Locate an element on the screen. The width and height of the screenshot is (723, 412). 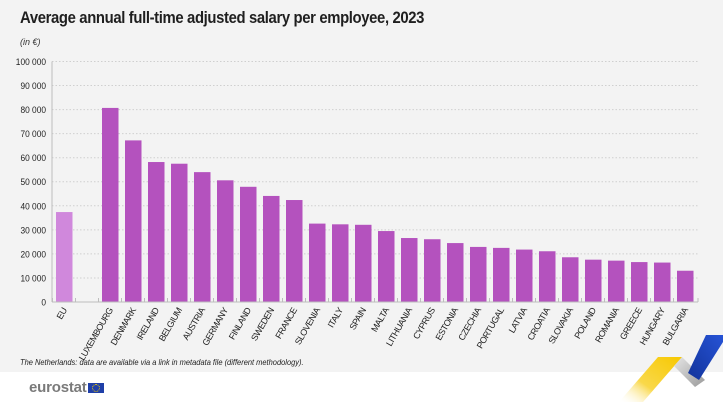
ribbon-yellow is located at coordinates (650, 379).